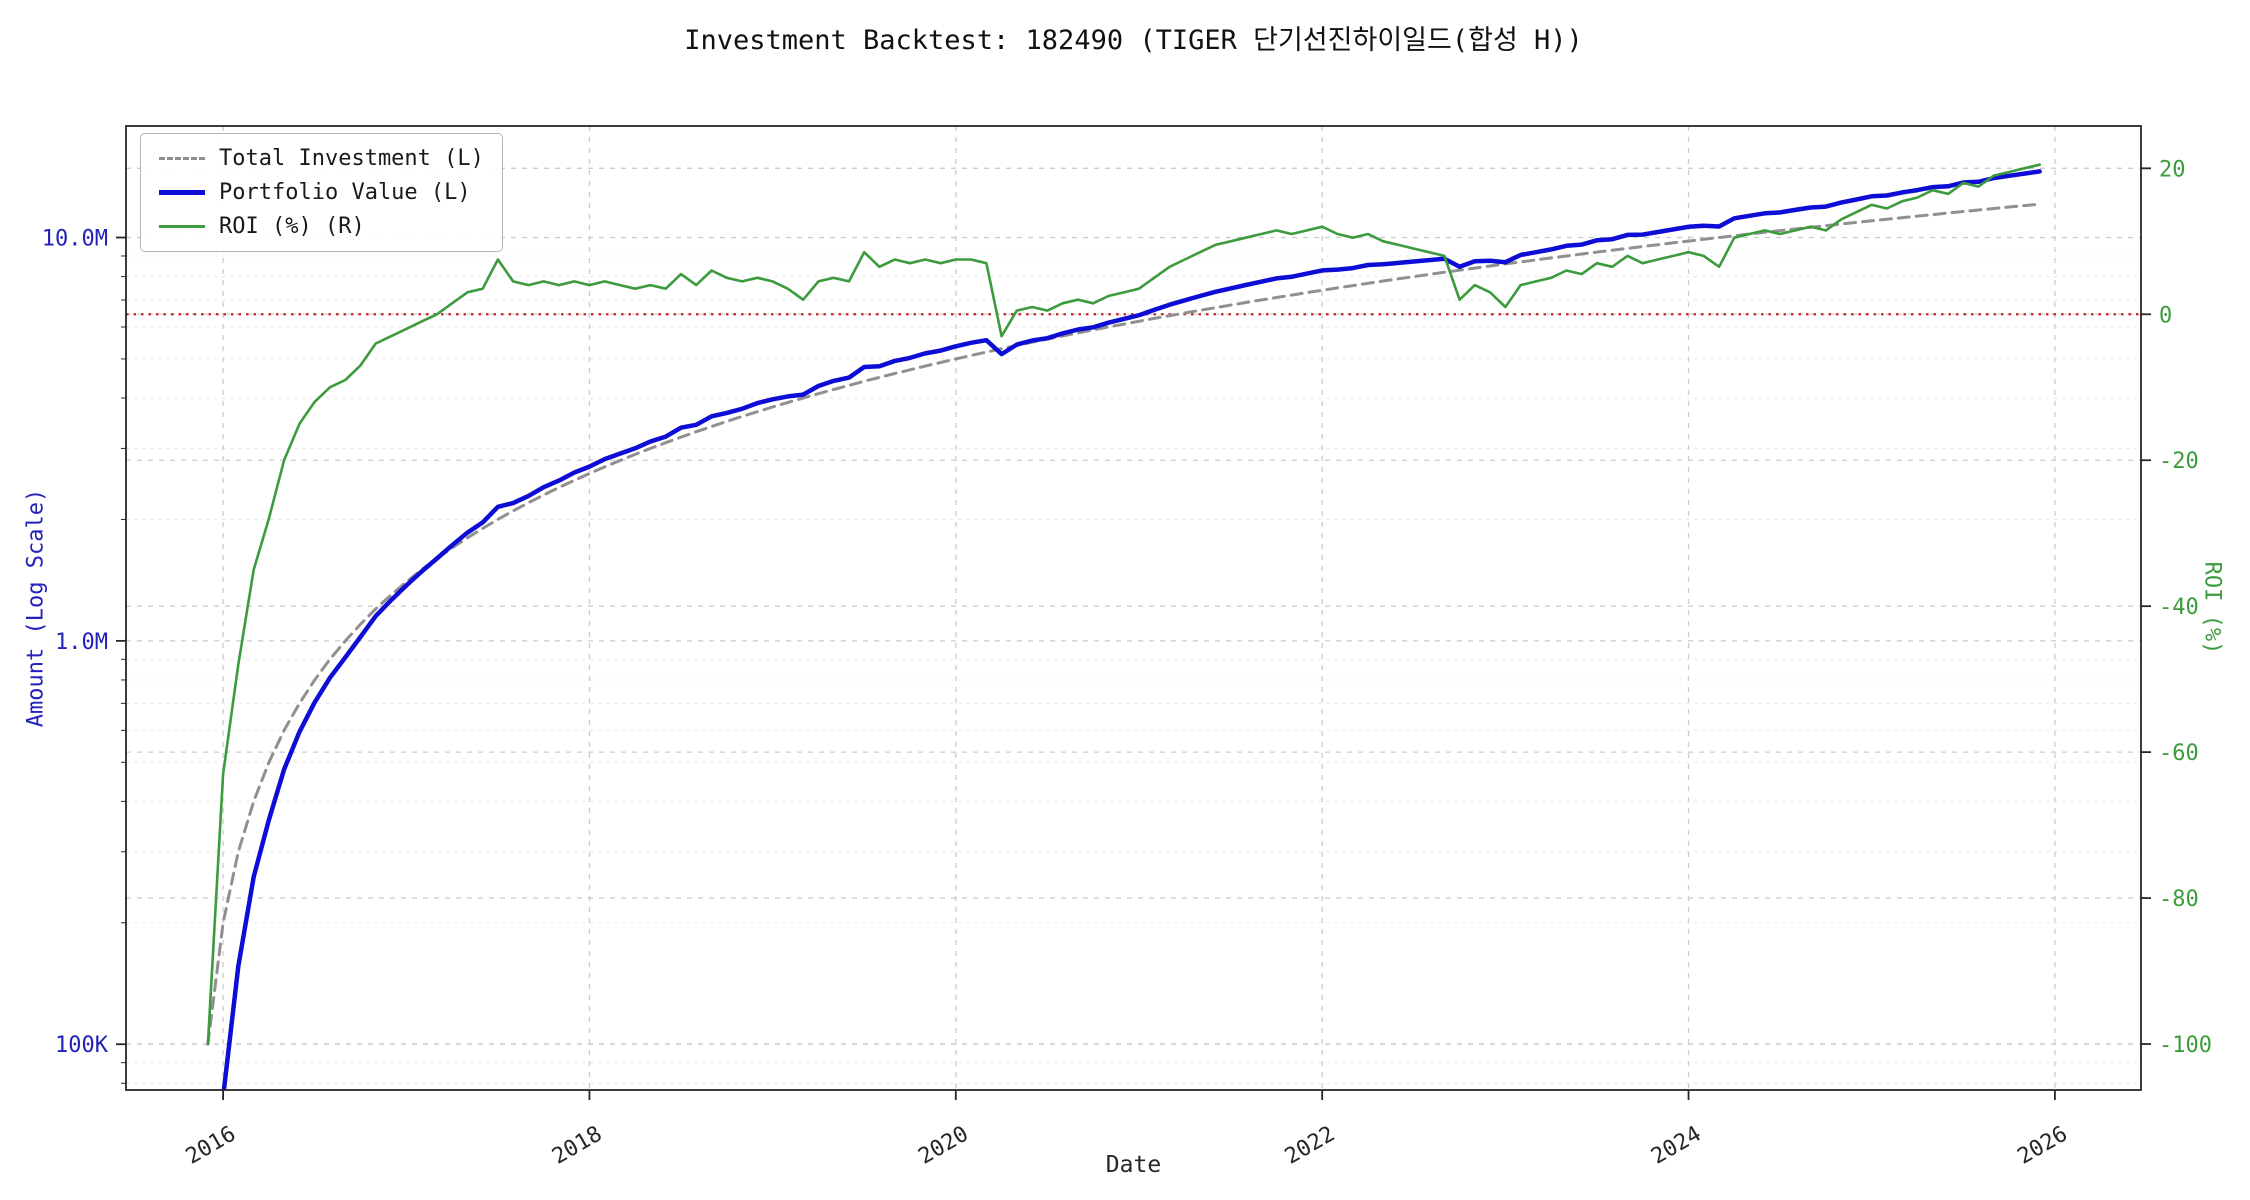 The image size is (2250, 1200). I want to click on right-tick-label: -80, so click(2179, 899).